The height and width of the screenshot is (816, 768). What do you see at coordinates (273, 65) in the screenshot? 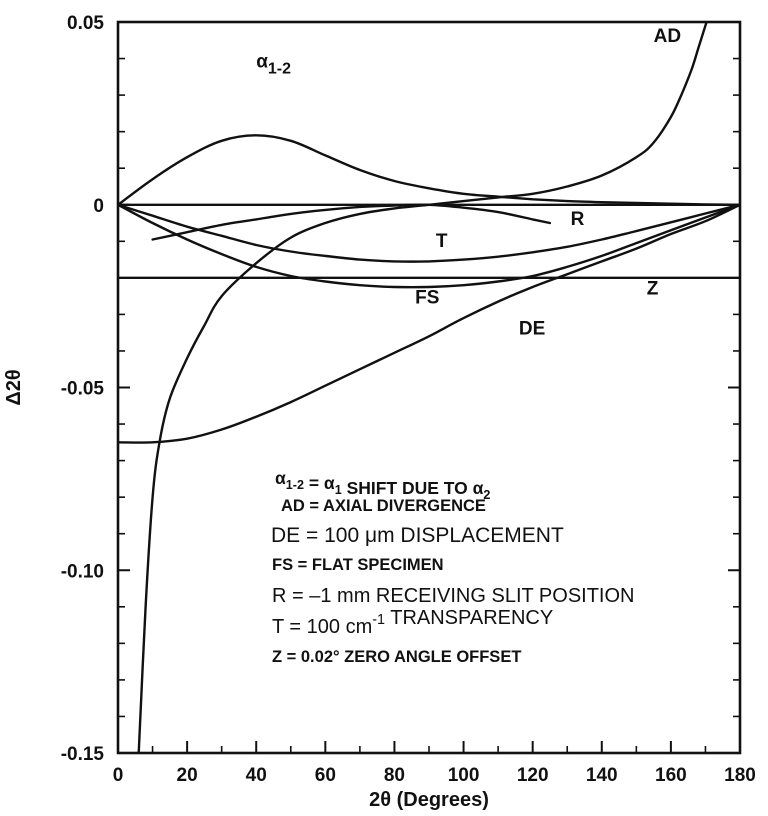
I see `curve-label: α1-2` at bounding box center [273, 65].